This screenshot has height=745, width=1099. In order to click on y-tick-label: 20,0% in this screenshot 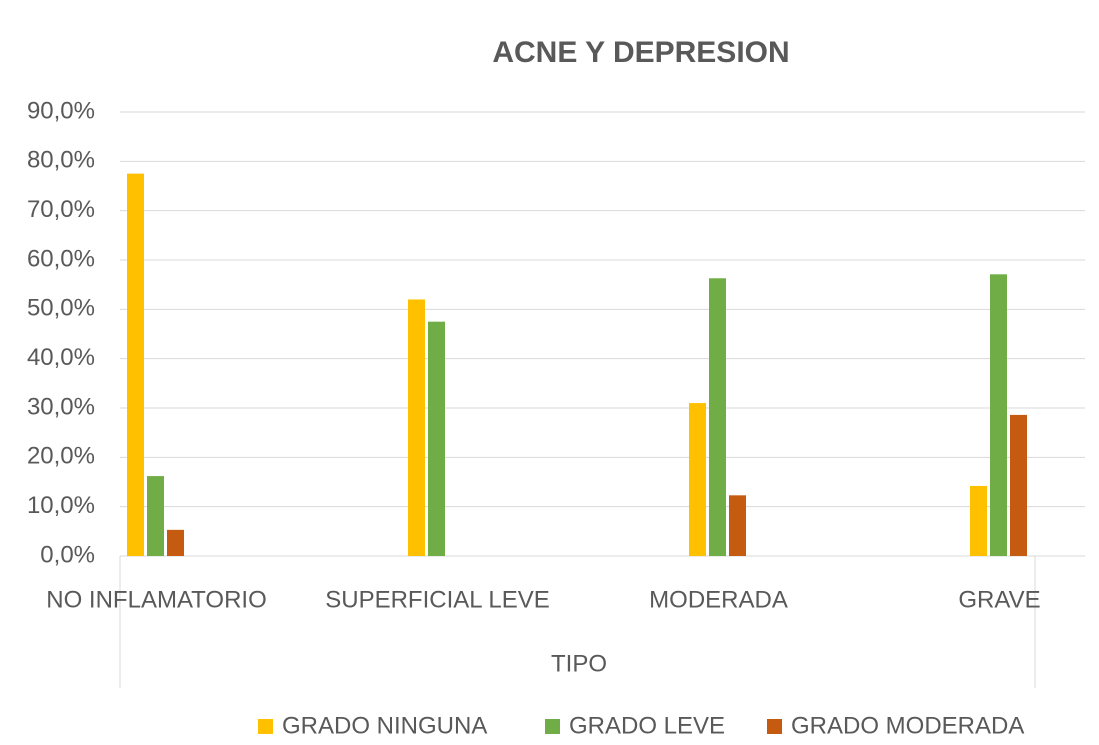, I will do `click(61, 456)`.